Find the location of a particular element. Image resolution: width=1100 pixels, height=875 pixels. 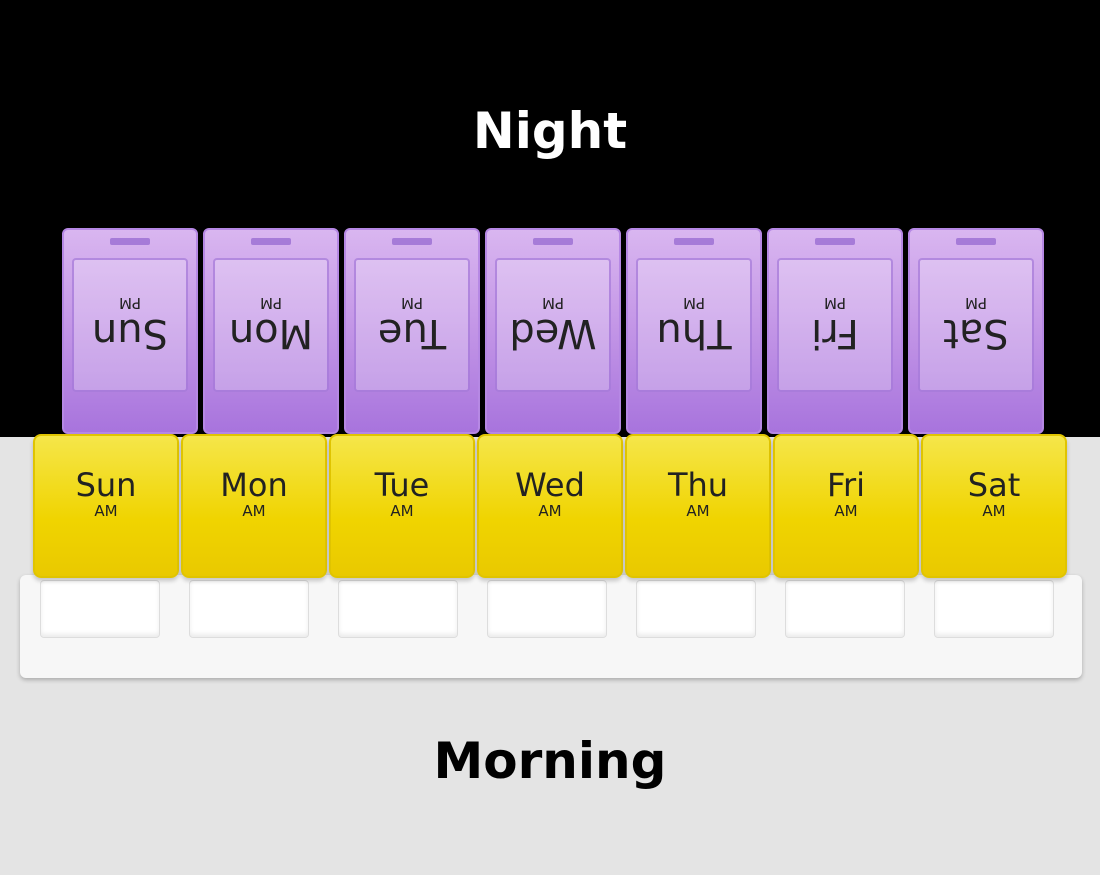

pm-lid-thu: Thu PM is located at coordinates (694, 331).